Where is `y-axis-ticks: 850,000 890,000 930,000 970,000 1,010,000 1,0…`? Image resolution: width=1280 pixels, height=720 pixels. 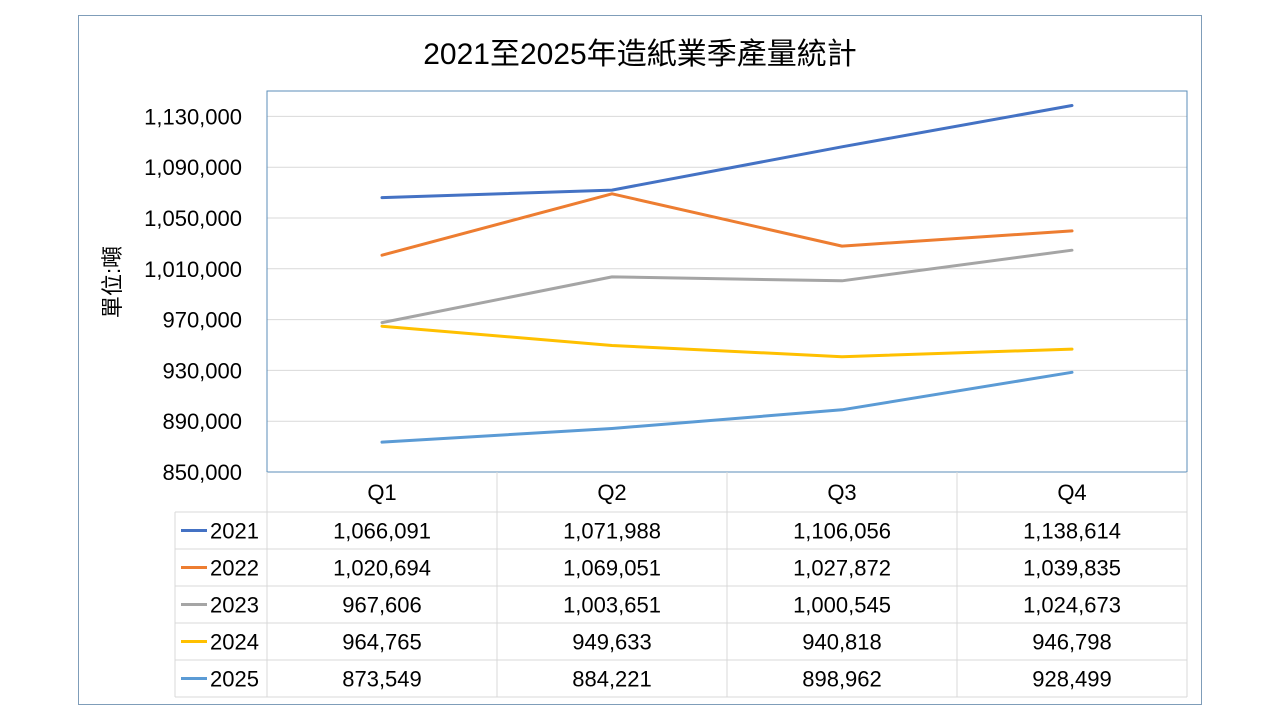 y-axis-ticks: 850,000 890,000 930,000 970,000 1,010,000 1,0… is located at coordinates (193, 294).